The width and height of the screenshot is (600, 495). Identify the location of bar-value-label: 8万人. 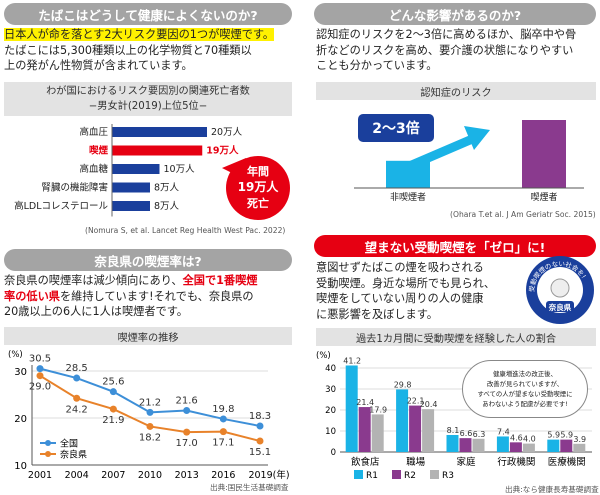
(167, 206).